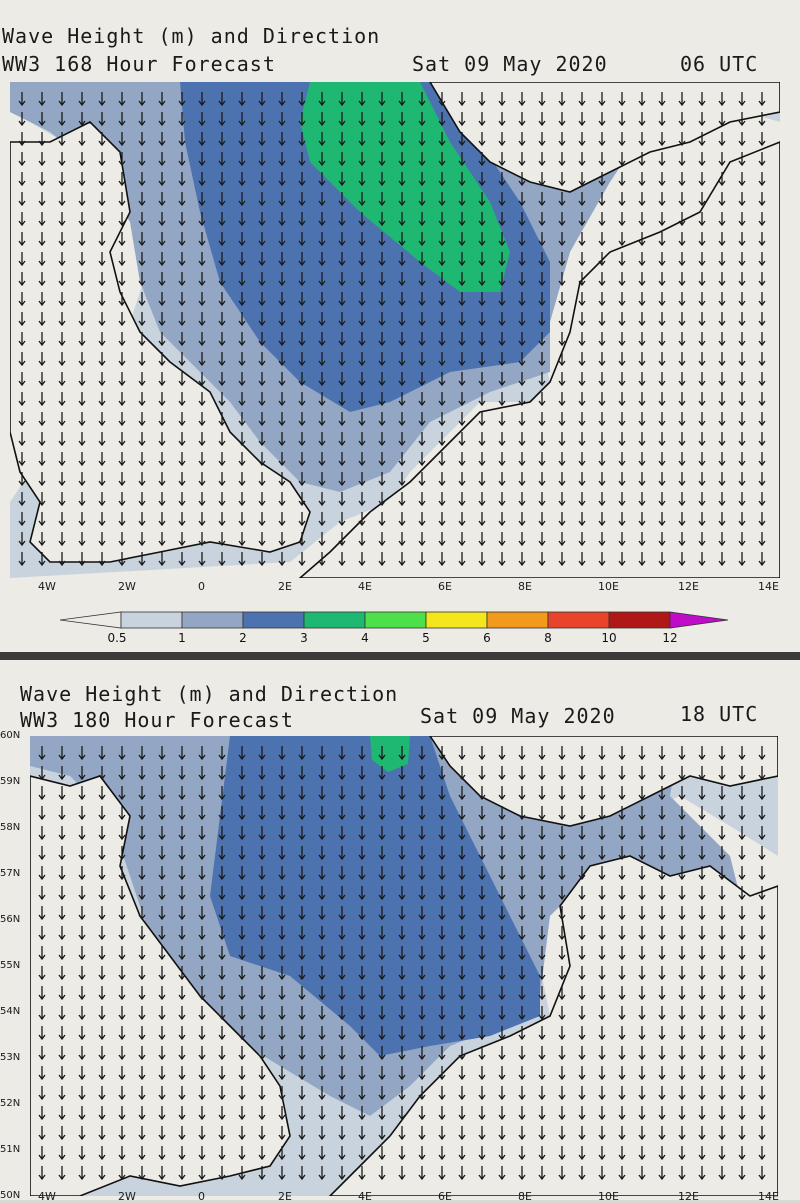 Image resolution: width=800 pixels, height=1203 pixels. Describe the element at coordinates (639, 620) in the screenshot. I see `colorbar-segment` at that location.